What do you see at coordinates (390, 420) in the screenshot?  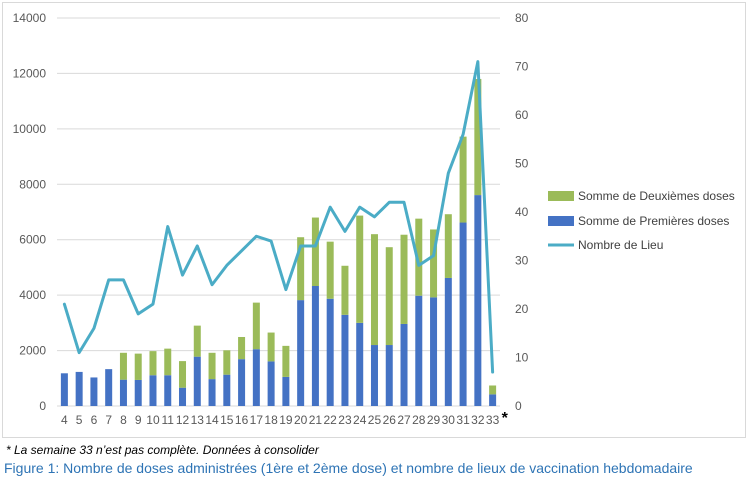 I see `x-tick-label: 26` at bounding box center [390, 420].